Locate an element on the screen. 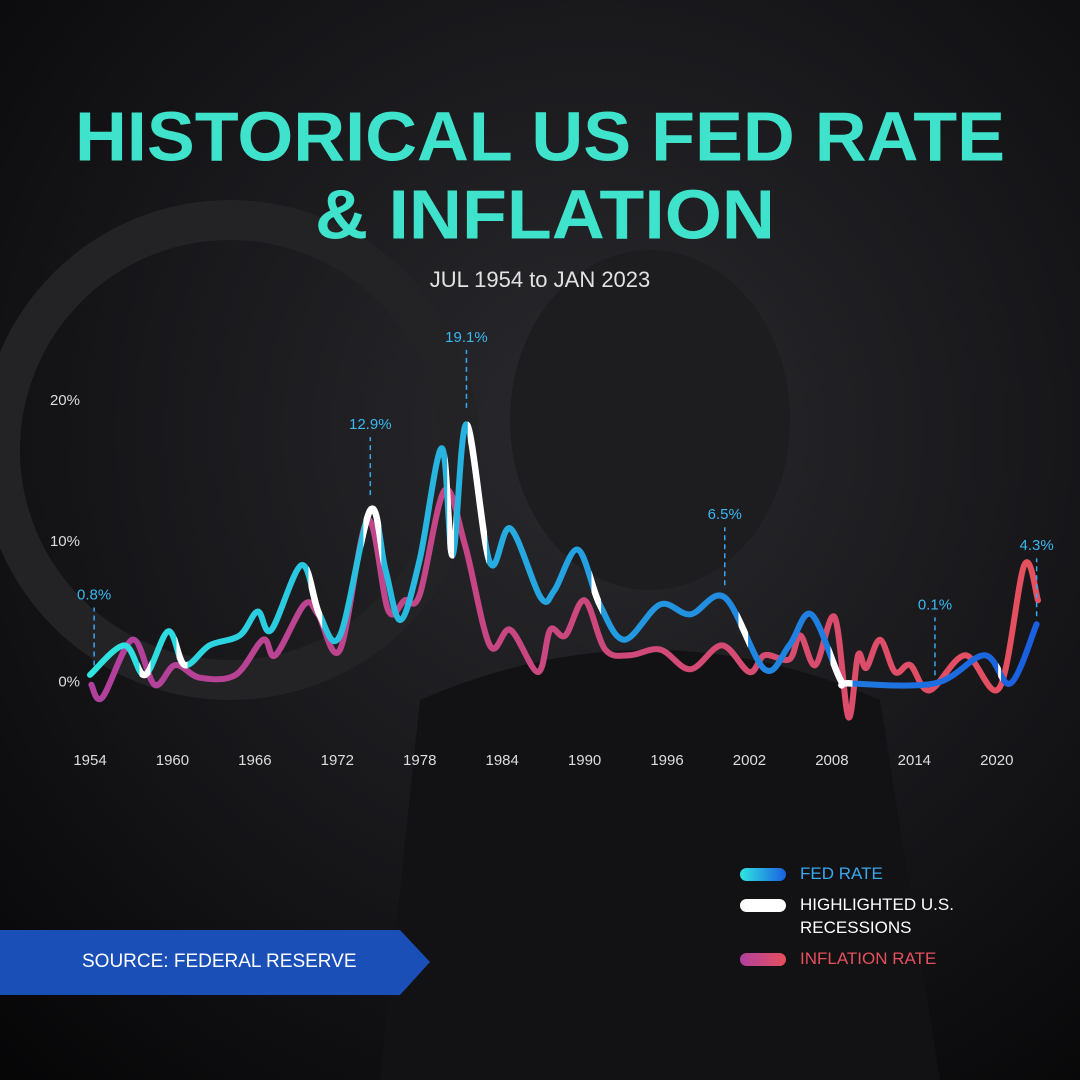 Image resolution: width=1080 pixels, height=1080 pixels. annotation-label: 0.1% is located at coordinates (935, 604).